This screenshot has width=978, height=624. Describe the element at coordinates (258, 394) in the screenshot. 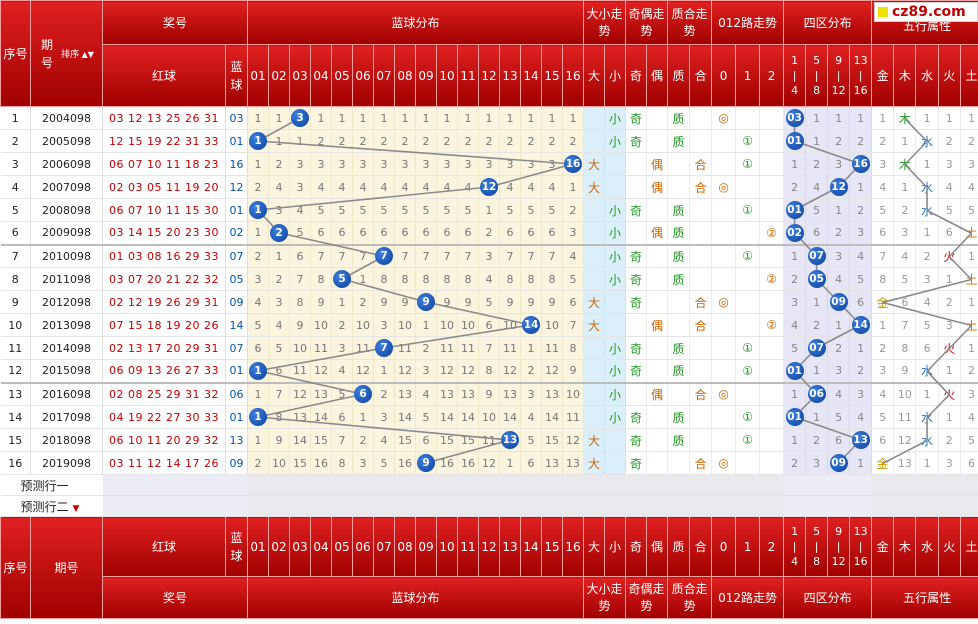

I see `dist-cell: 1` at that location.